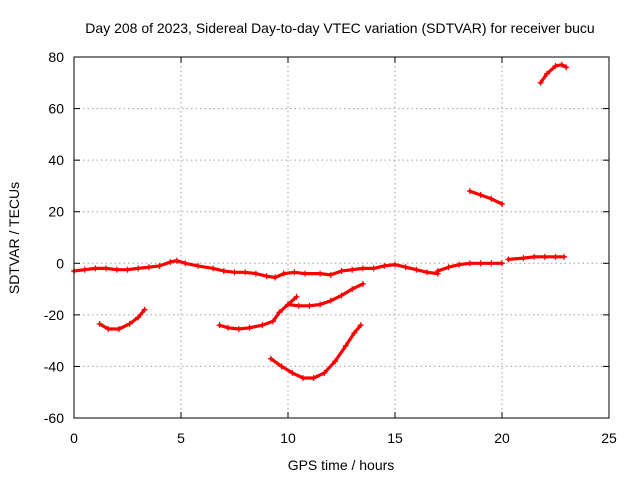 The image size is (640, 480). What do you see at coordinates (56, 57) in the screenshot?
I see `y-tick-label: 80` at bounding box center [56, 57].